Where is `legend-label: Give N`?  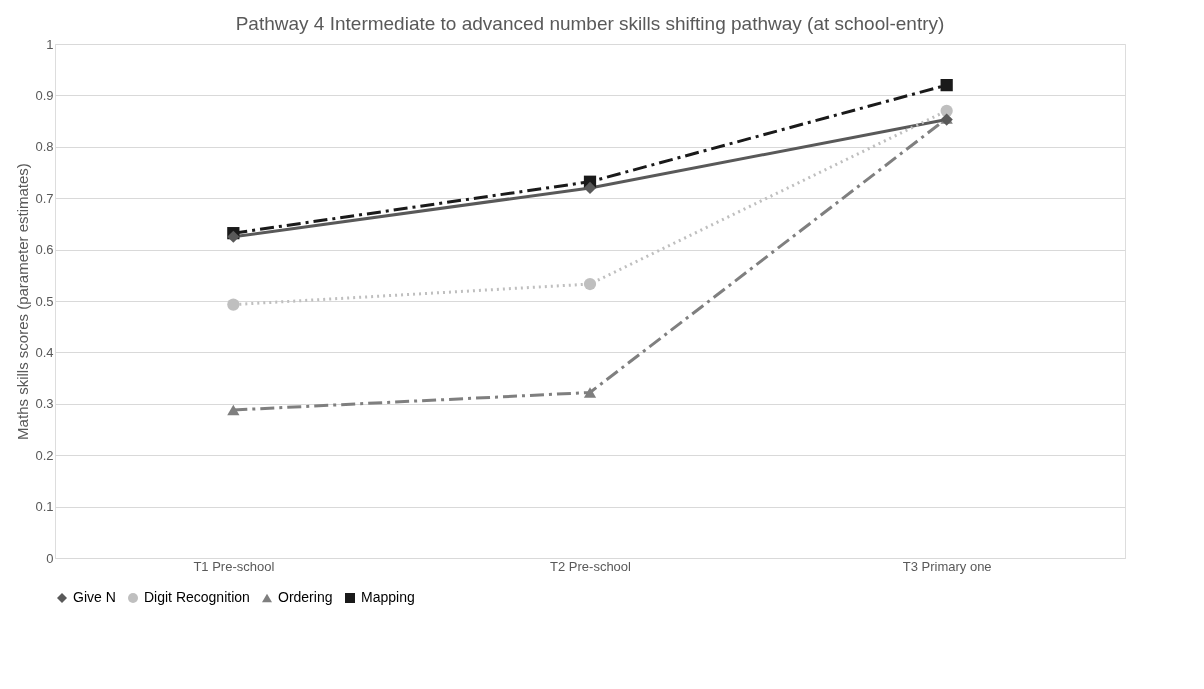 legend-label: Give N is located at coordinates (94, 597).